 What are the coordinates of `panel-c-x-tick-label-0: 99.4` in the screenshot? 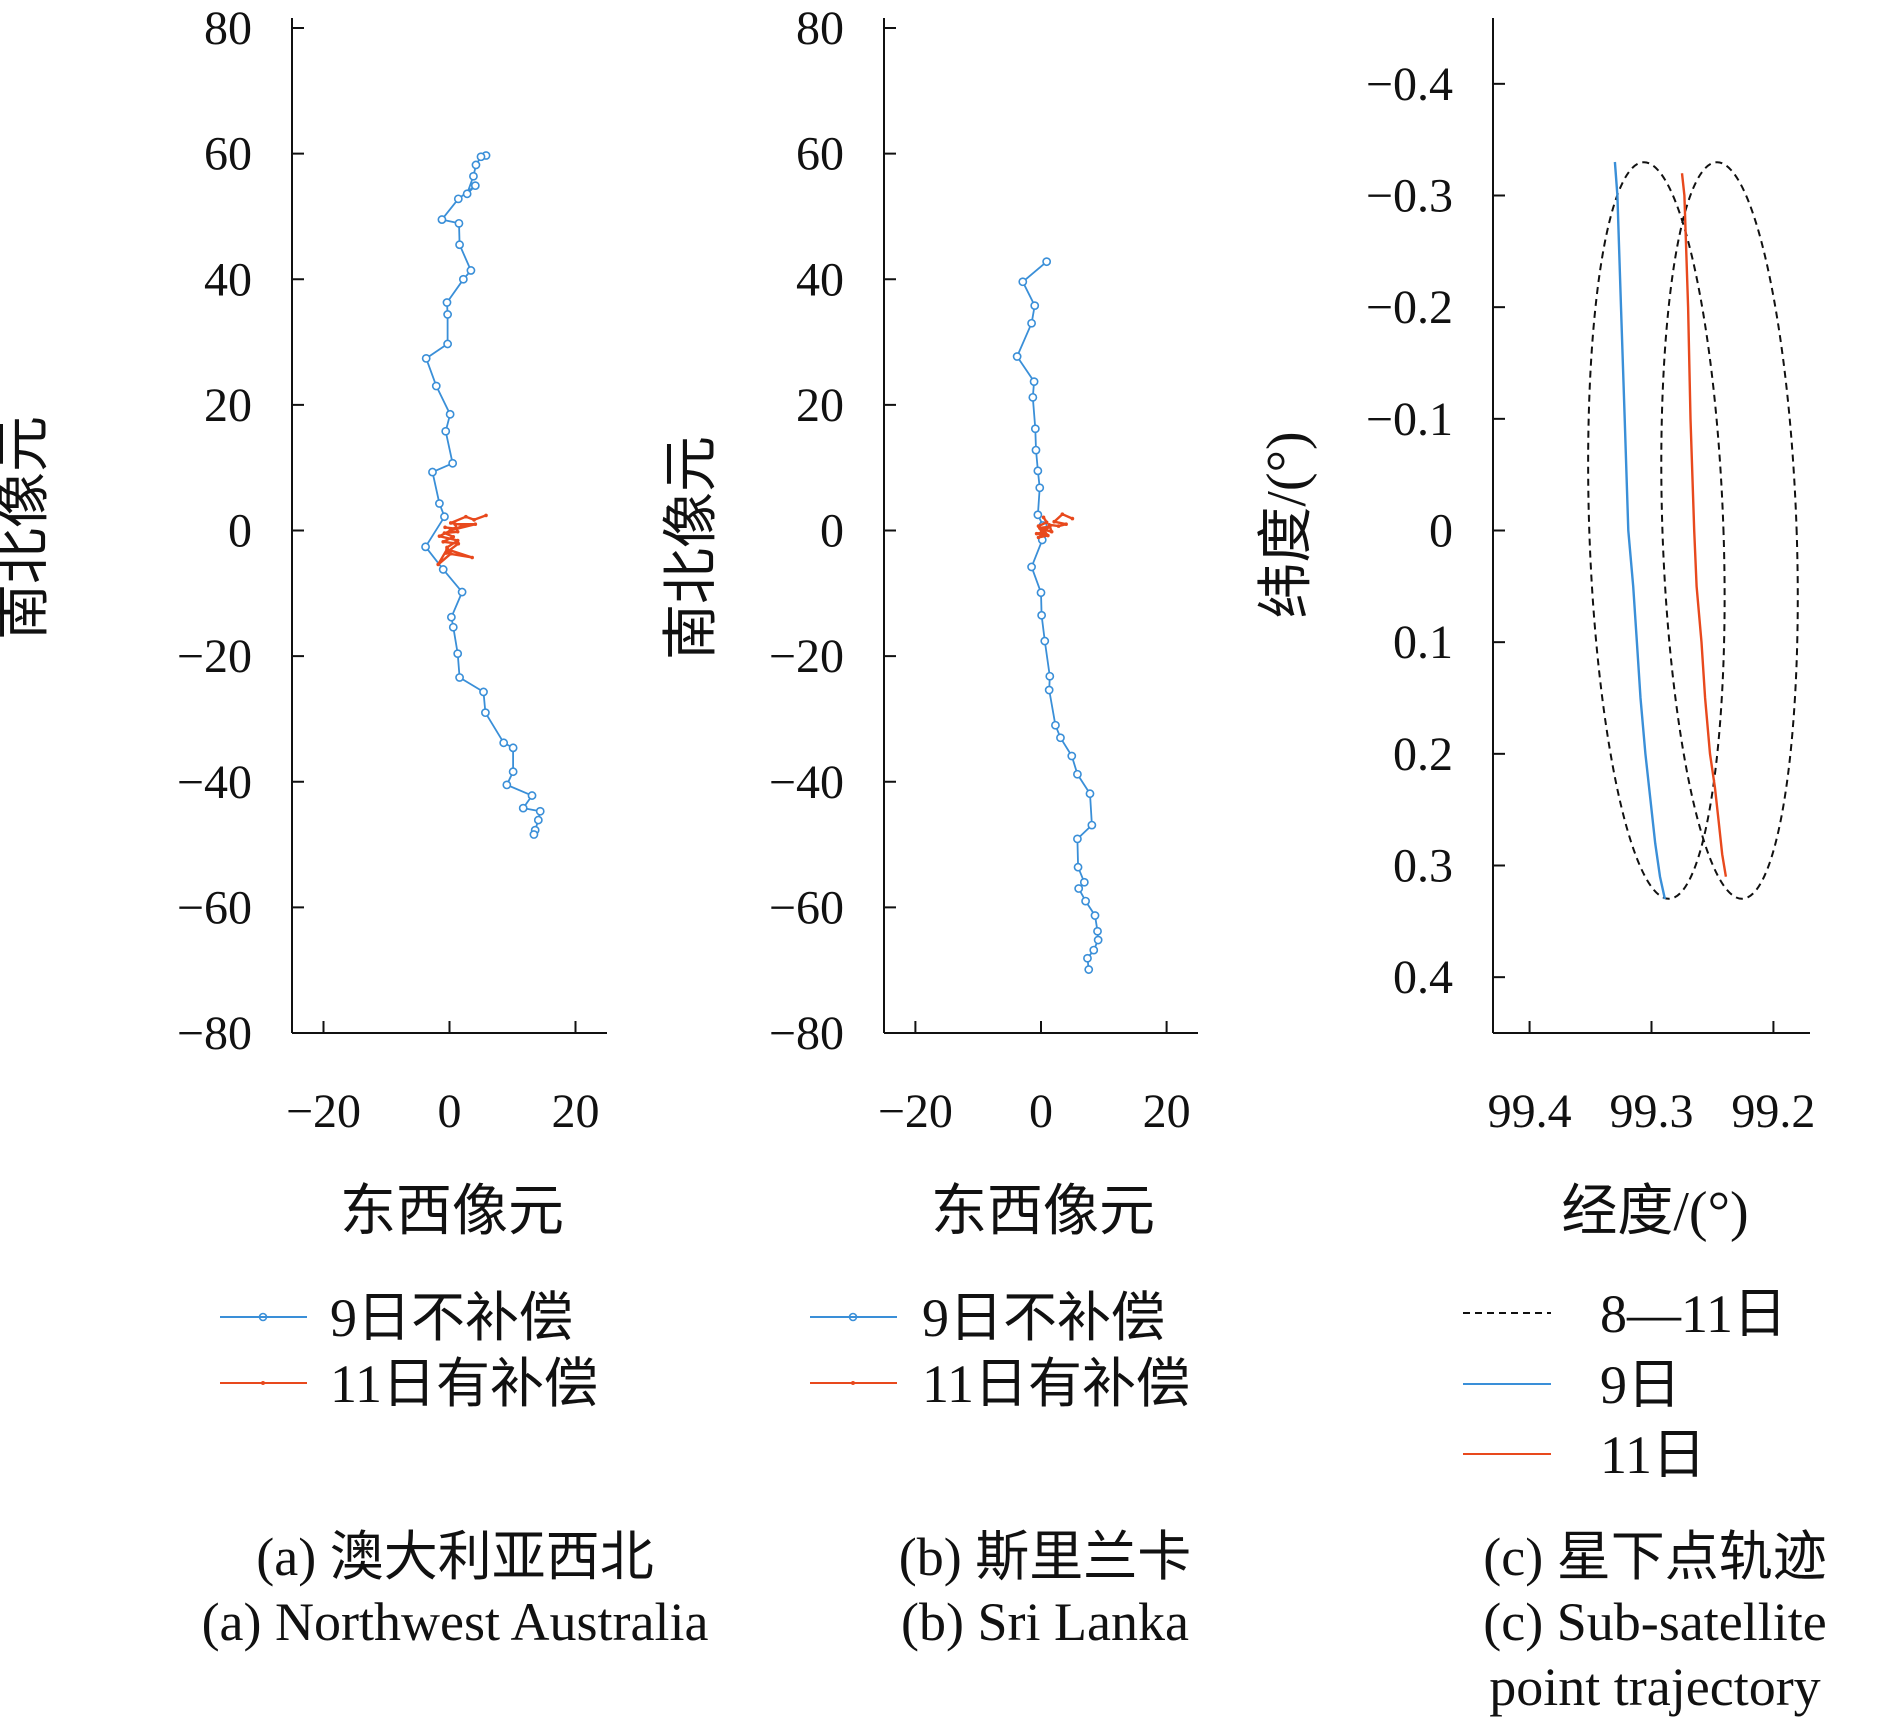 It's located at (1530, 1111).